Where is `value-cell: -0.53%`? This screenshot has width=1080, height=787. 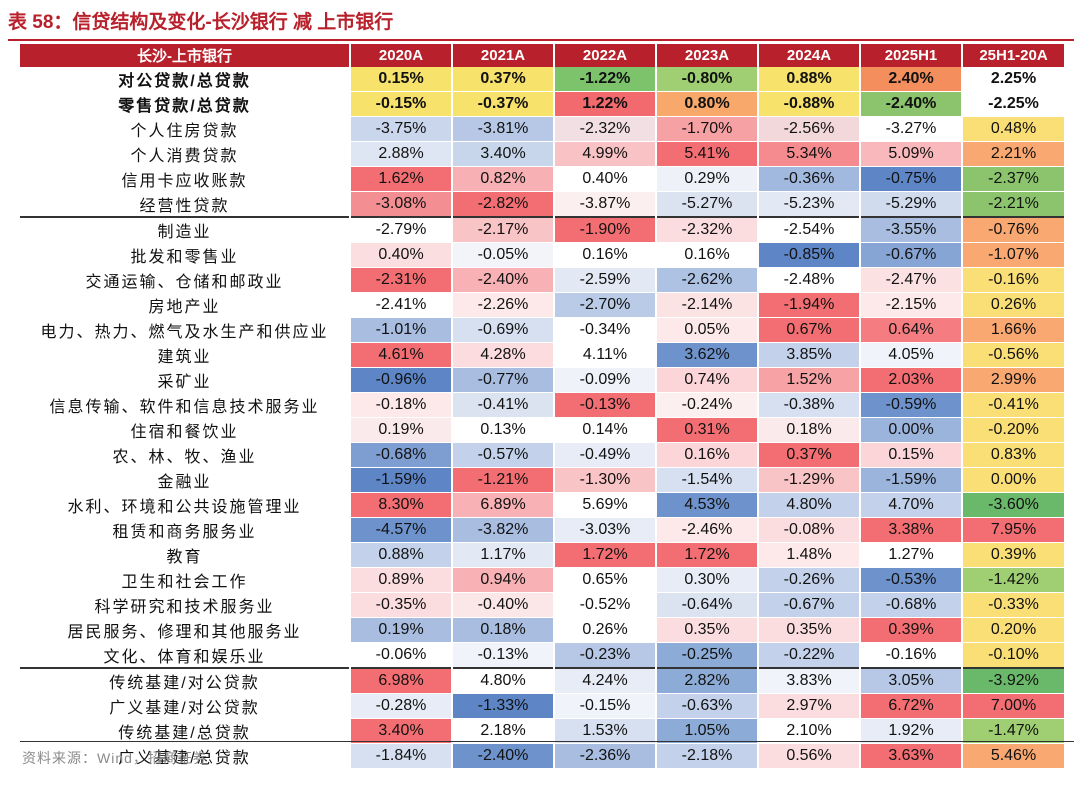 value-cell: -0.53% is located at coordinates (911, 580).